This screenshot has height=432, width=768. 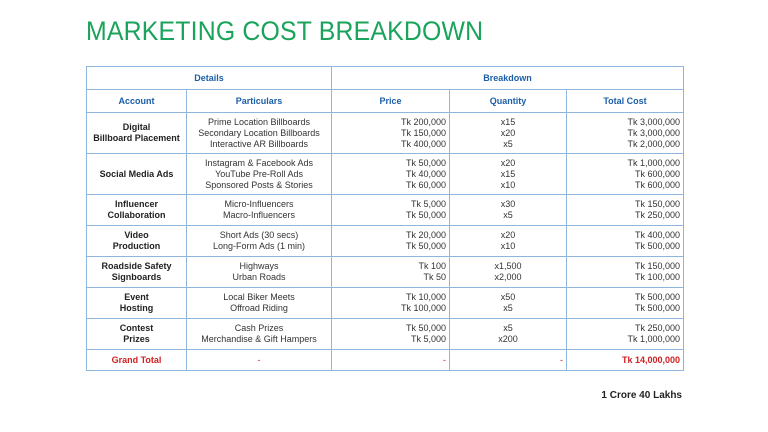 What do you see at coordinates (136, 328) in the screenshot?
I see `account-line: Contest` at bounding box center [136, 328].